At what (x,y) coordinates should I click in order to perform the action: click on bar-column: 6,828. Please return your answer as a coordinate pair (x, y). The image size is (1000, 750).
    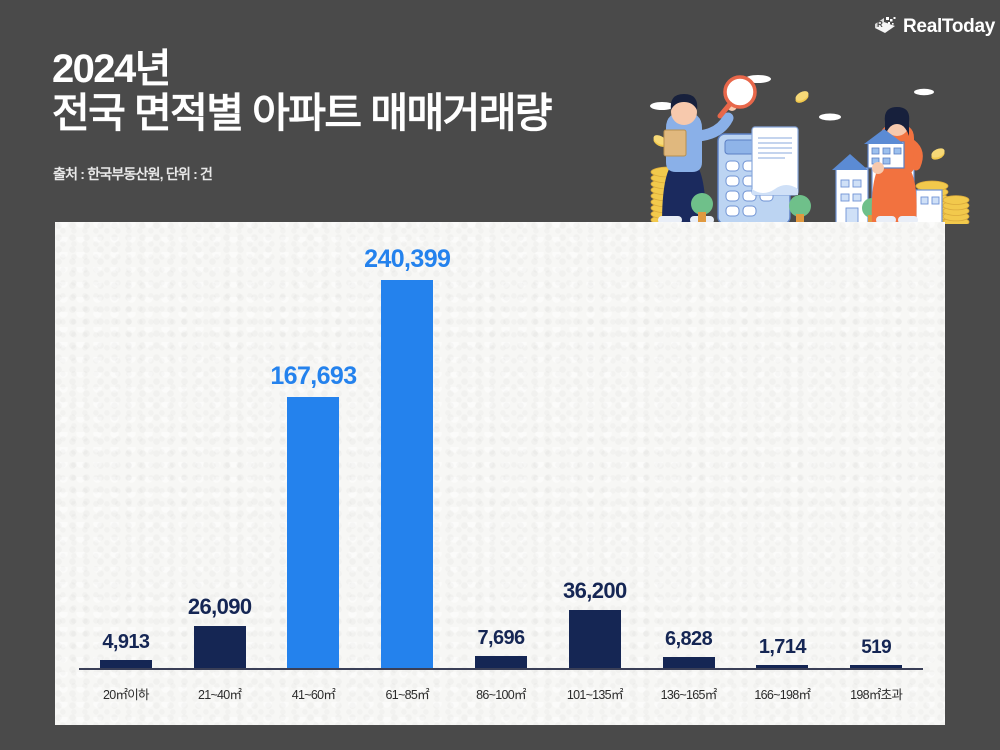
    Looking at the image, I should click on (689, 450).